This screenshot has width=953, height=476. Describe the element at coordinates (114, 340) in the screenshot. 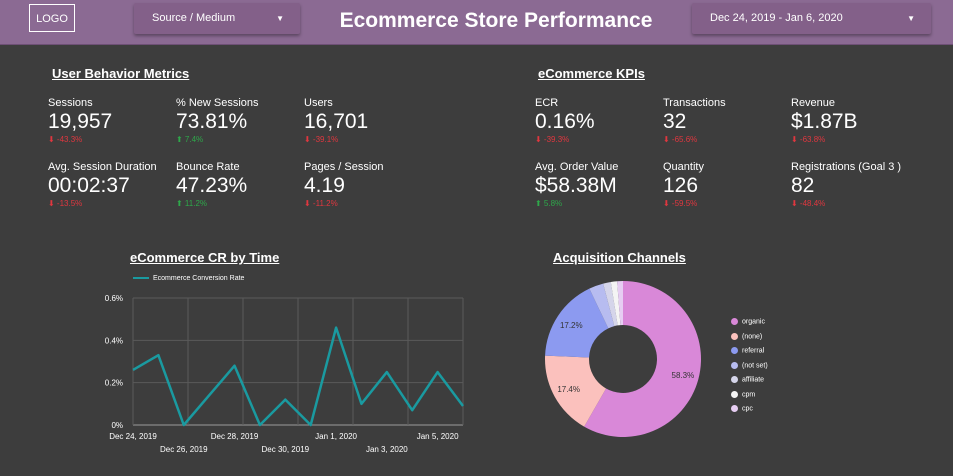

I see `y-tick-label: 0.4%` at that location.